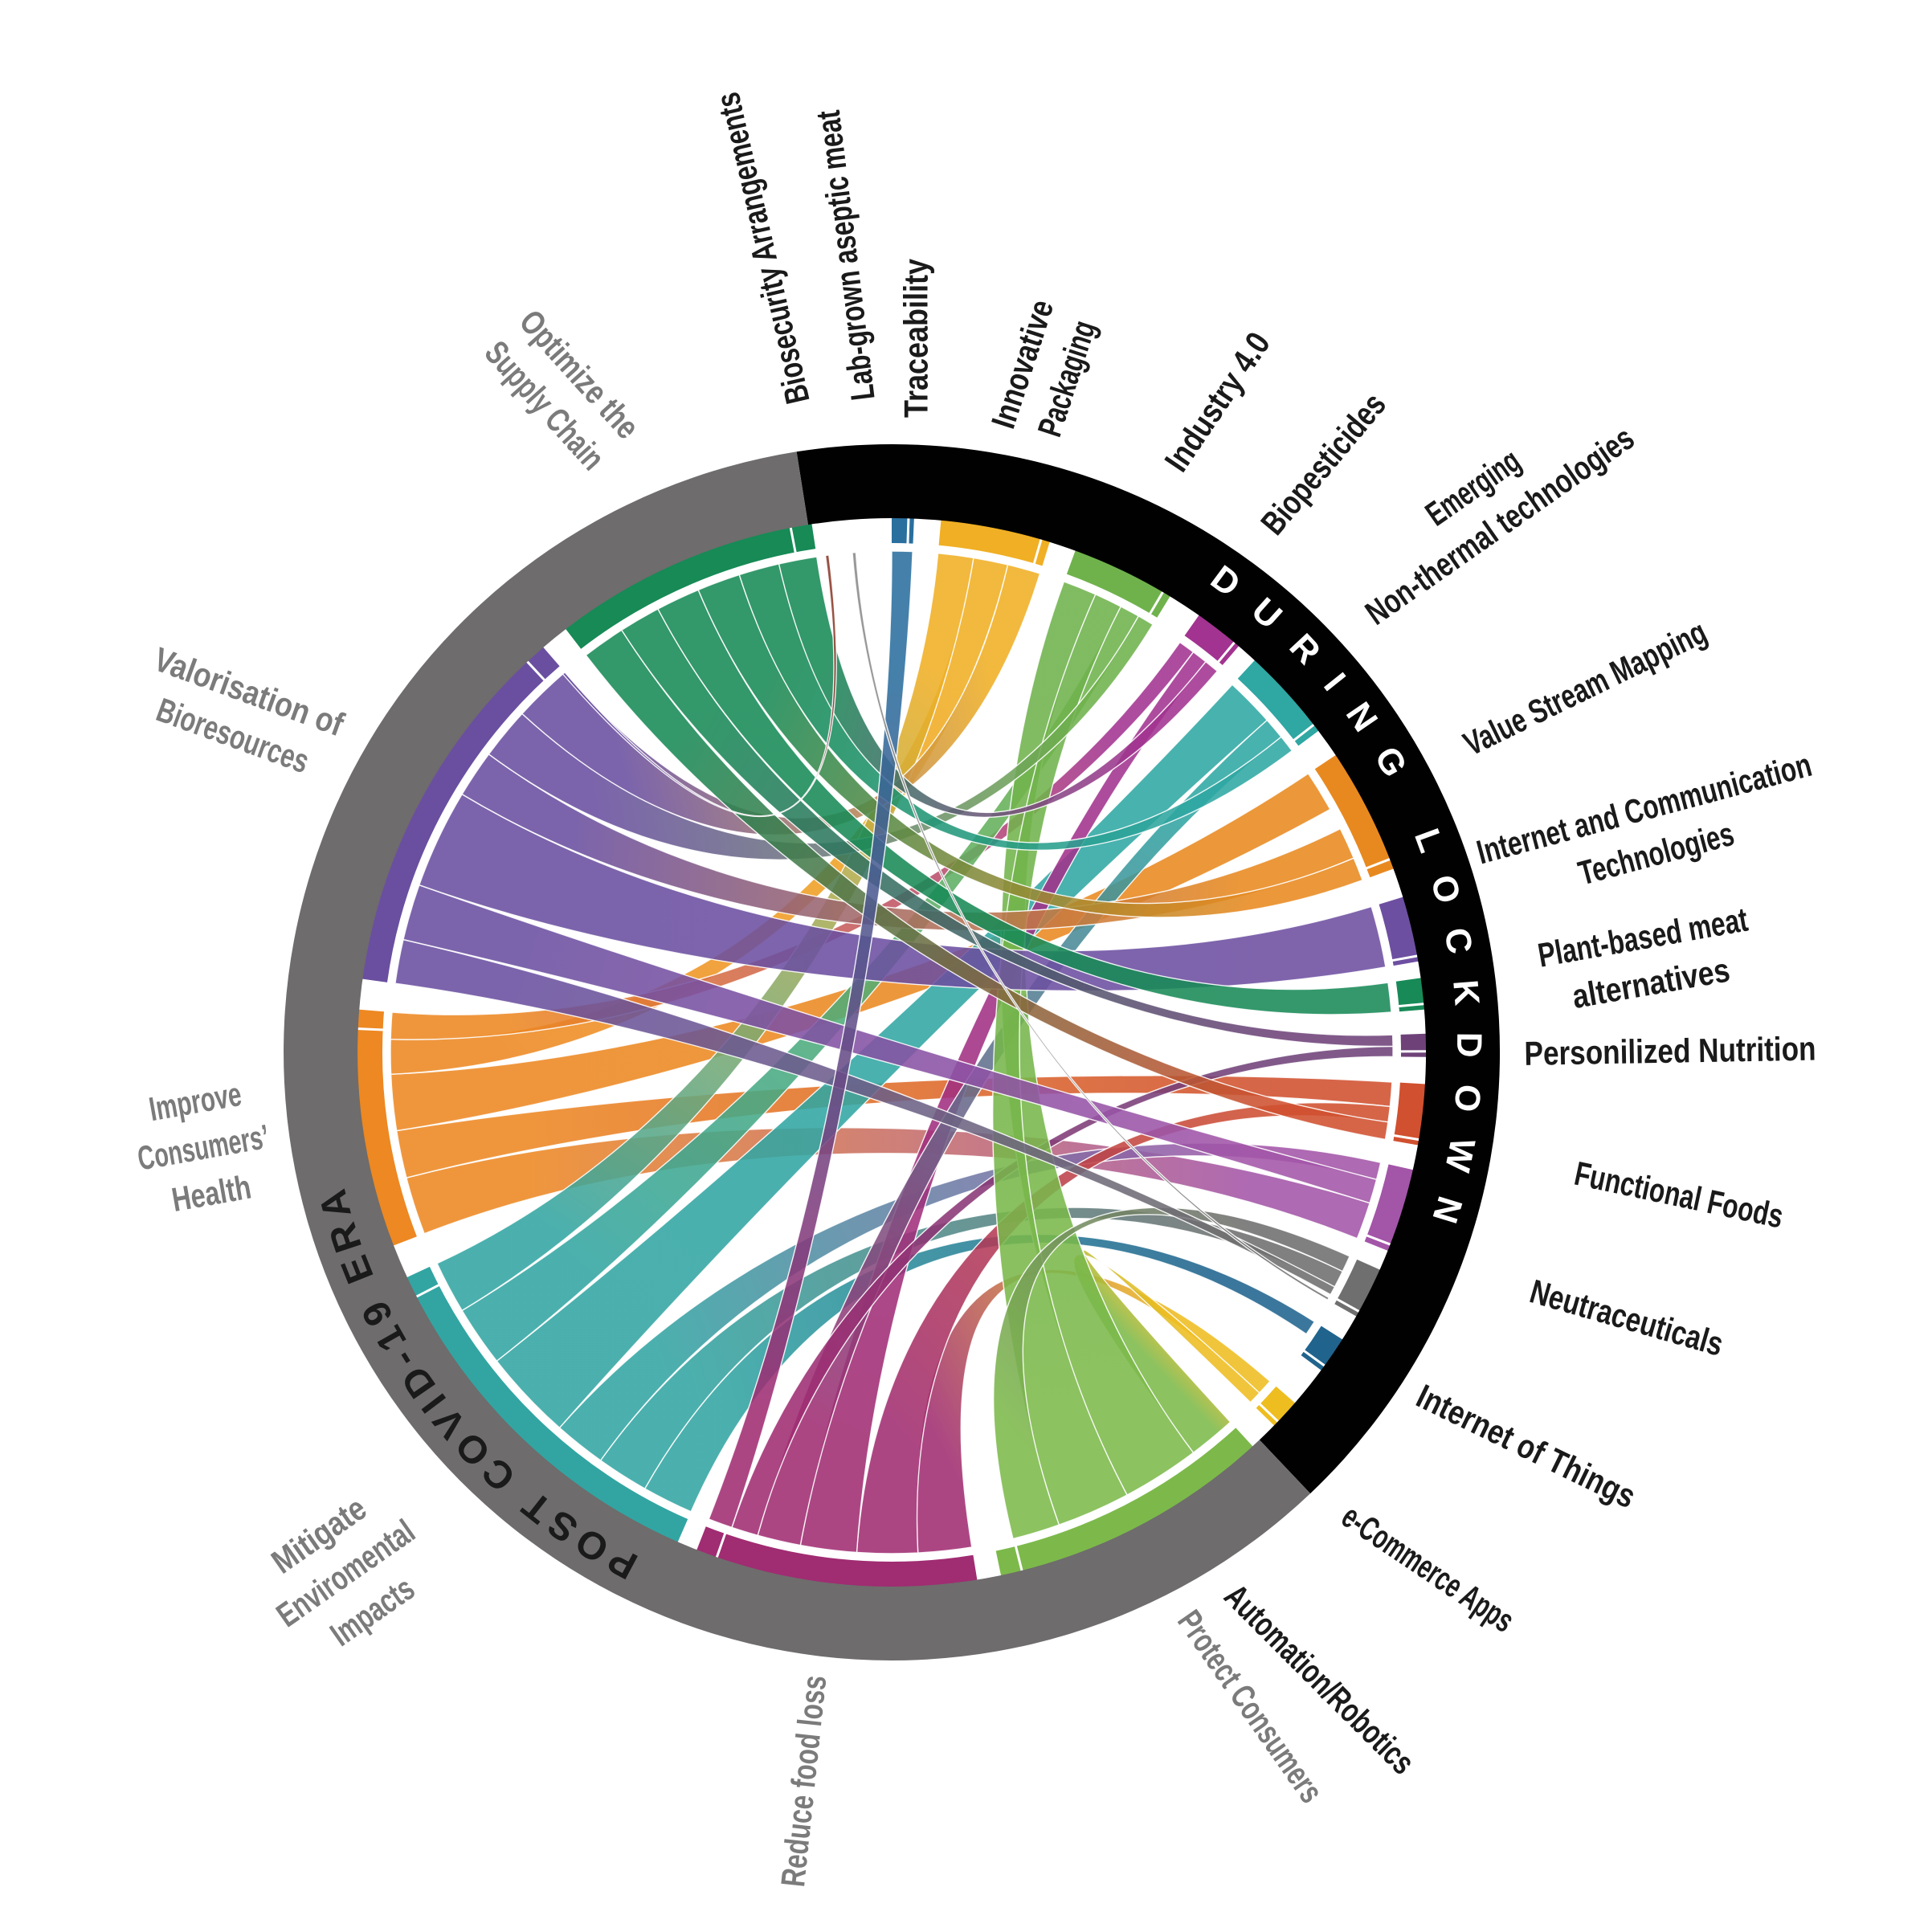 The image size is (1928, 1932). I want to click on svg-text: Traceability, so click(916, 338).